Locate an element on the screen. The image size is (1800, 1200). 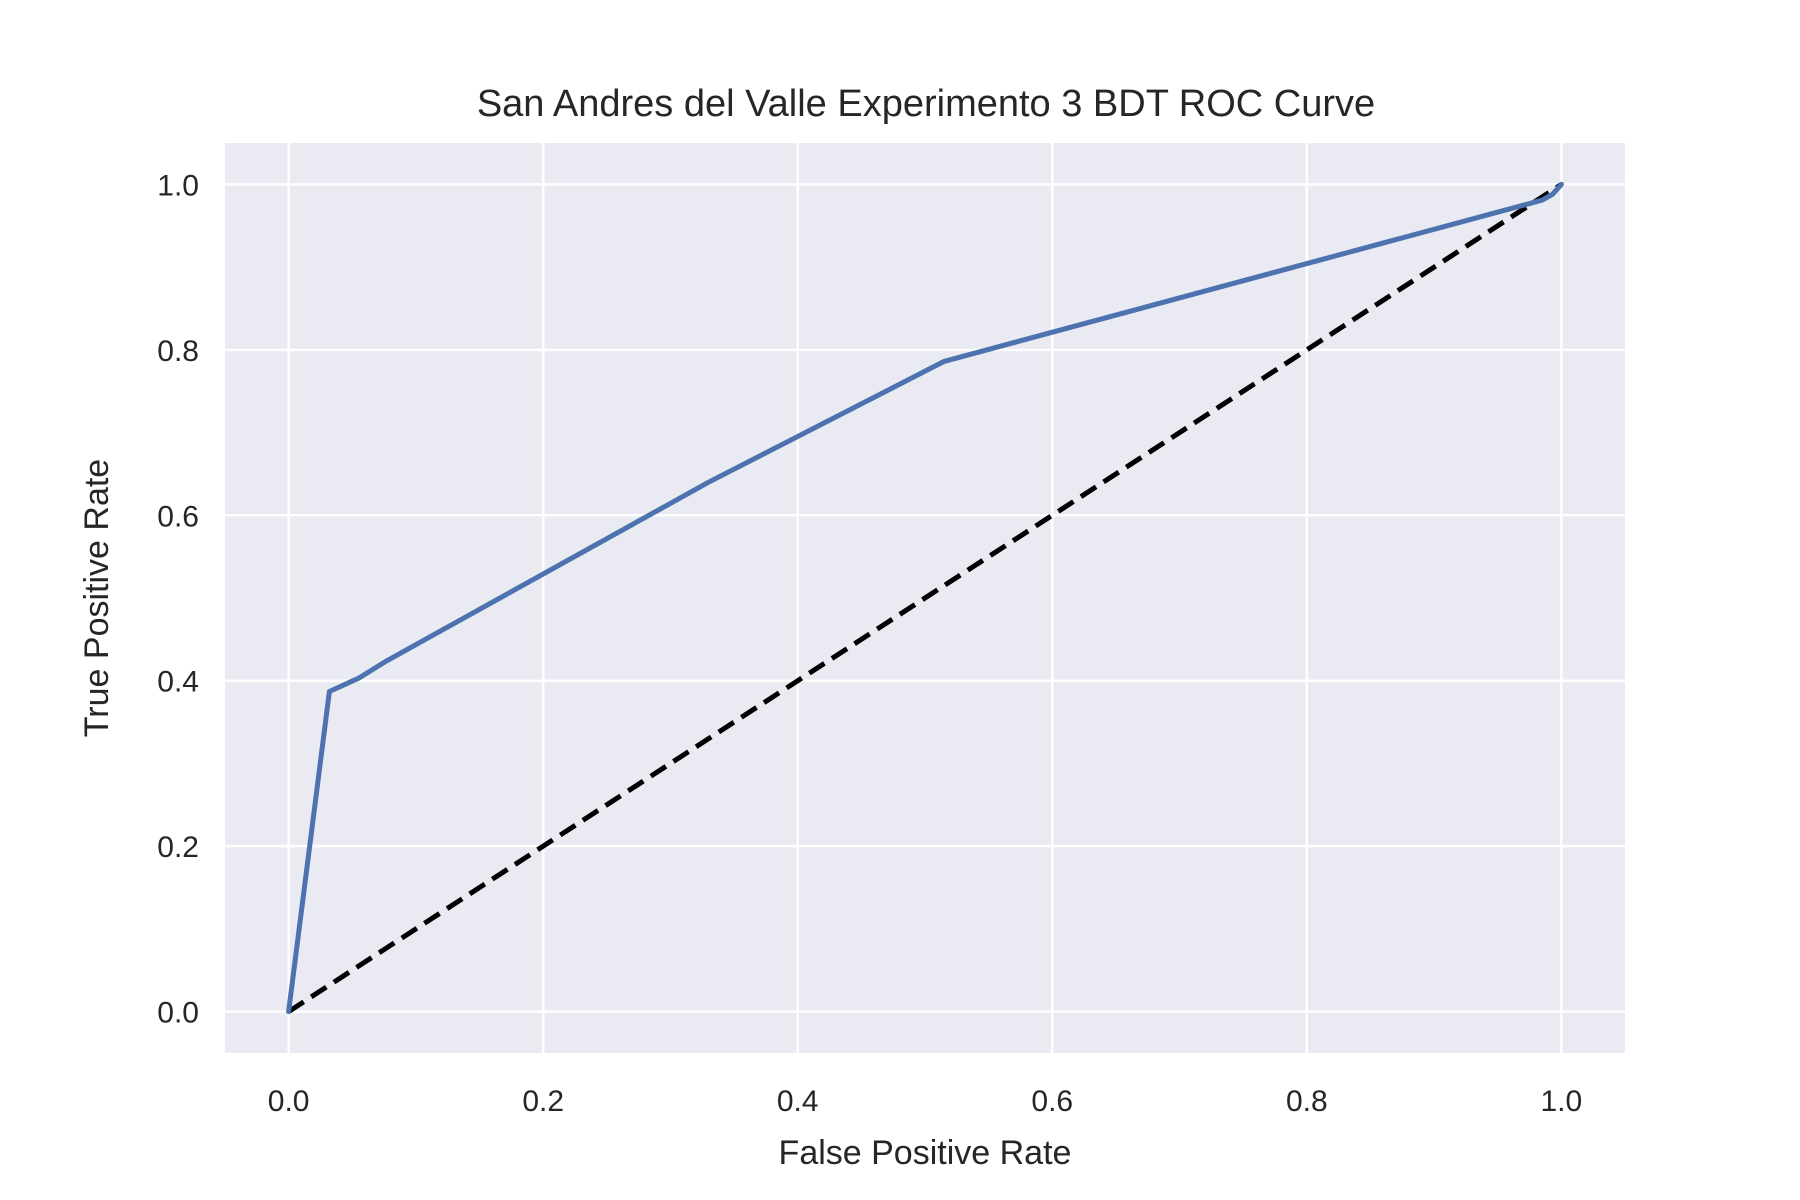
y-tick-label: 0.0 is located at coordinates (178, 1013).